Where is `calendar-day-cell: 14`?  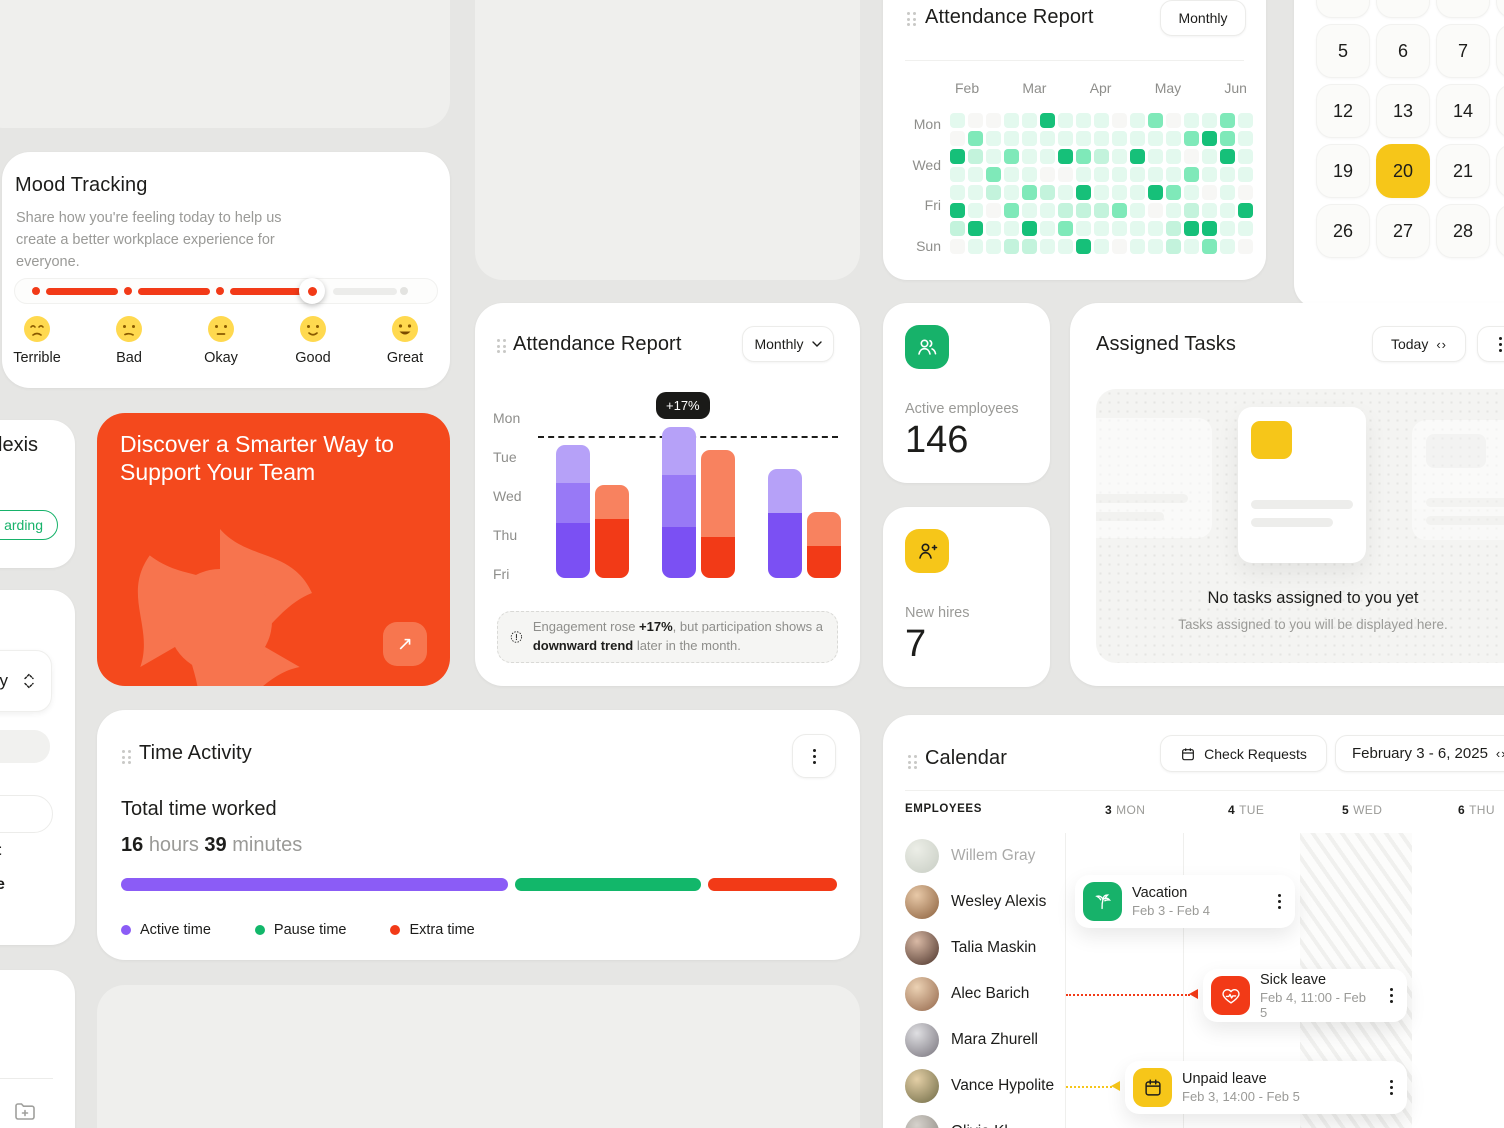 calendar-day-cell: 14 is located at coordinates (1463, 111).